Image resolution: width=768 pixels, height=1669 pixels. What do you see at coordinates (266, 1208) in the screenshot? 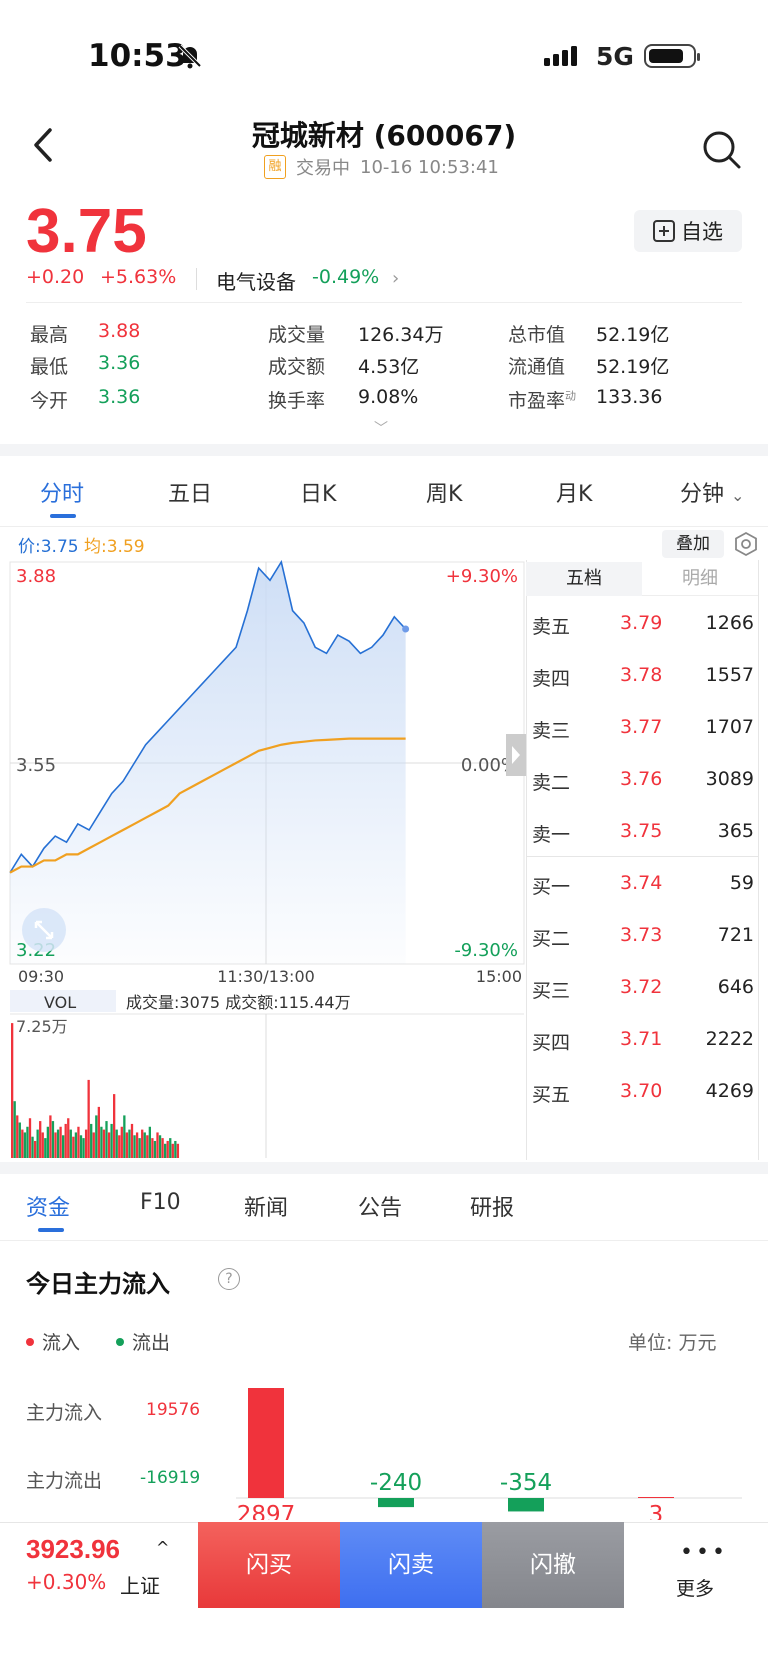
I see `tab-news: 新闻` at bounding box center [266, 1208].